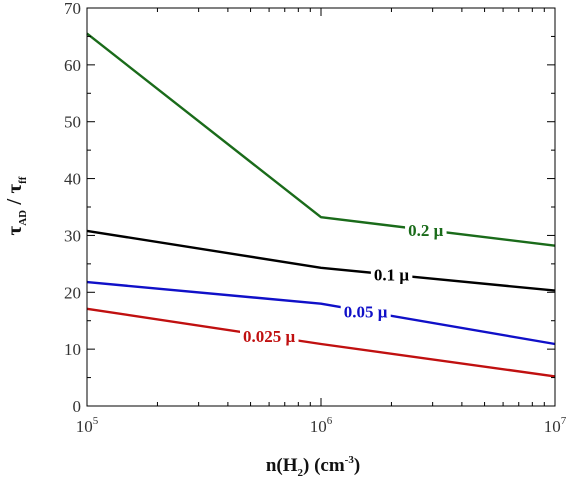  What do you see at coordinates (72, 122) in the screenshot?
I see `y-tick-label: 50` at bounding box center [72, 122].